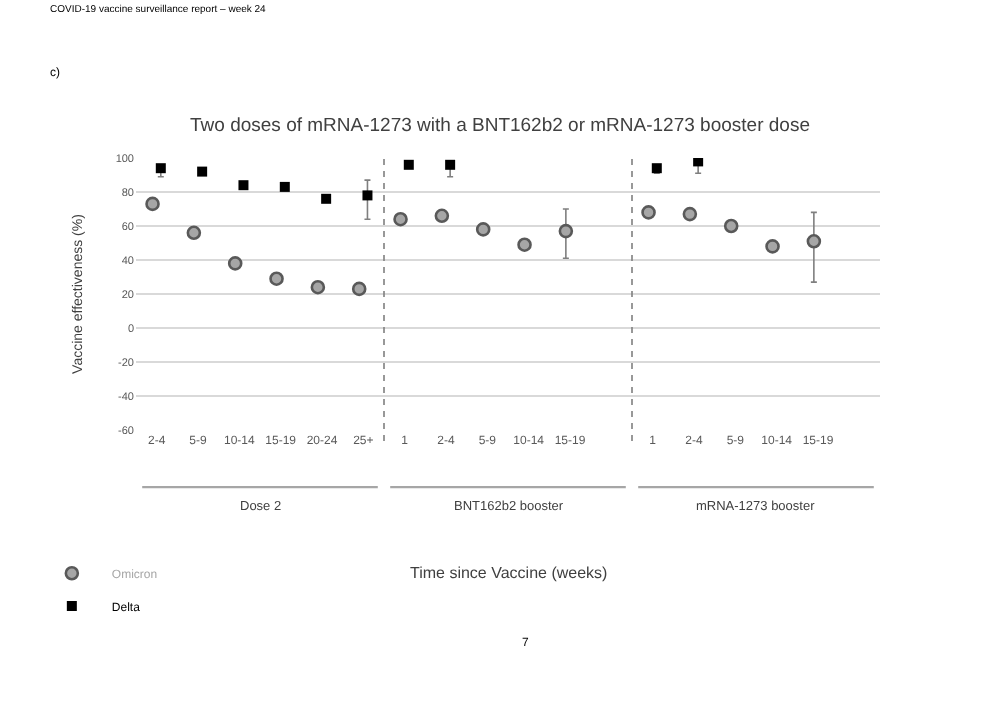 This screenshot has height=706, width=1000. What do you see at coordinates (509, 573) in the screenshot?
I see `text: Time since Vaccine (weeks)` at bounding box center [509, 573].